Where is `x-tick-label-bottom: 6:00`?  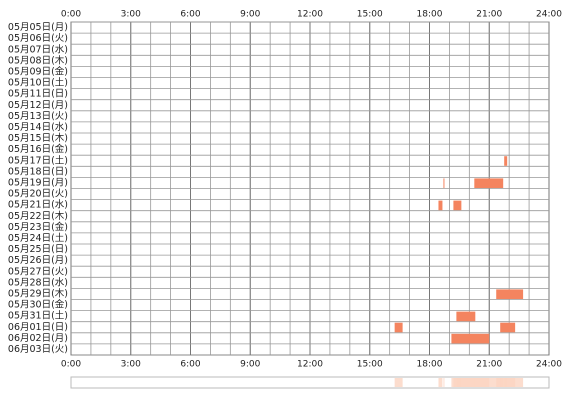 x-tick-label-bottom: 6:00 is located at coordinates (190, 365).